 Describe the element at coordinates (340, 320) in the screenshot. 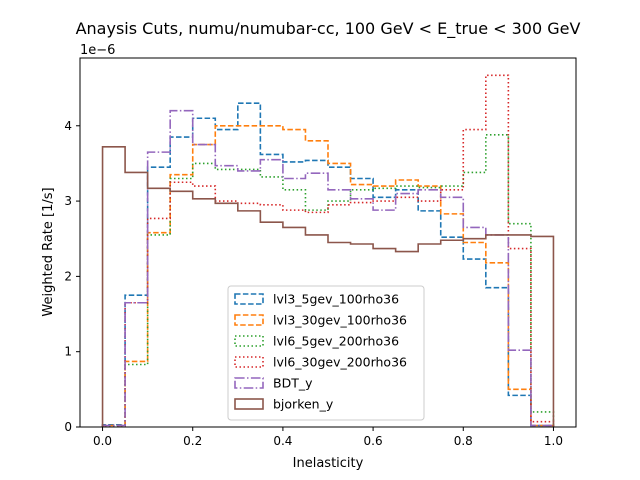

I see `legend-label-lvl3_30gev_100rho36: lvl3_30gev_100rho36` at that location.